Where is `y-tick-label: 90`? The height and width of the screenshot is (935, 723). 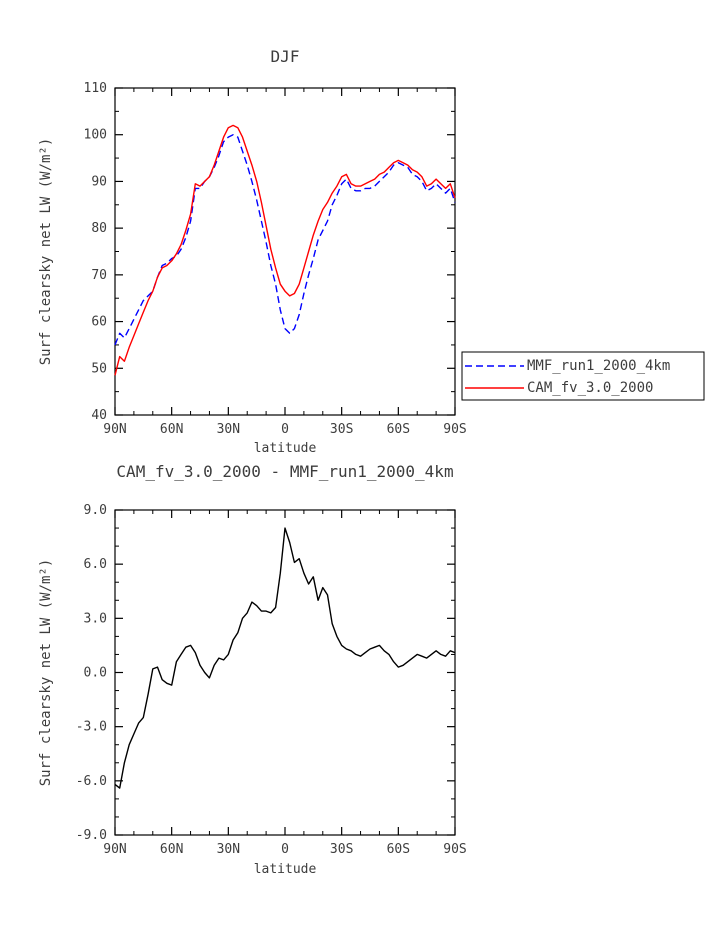
y-tick-label: 90 is located at coordinates (99, 181).